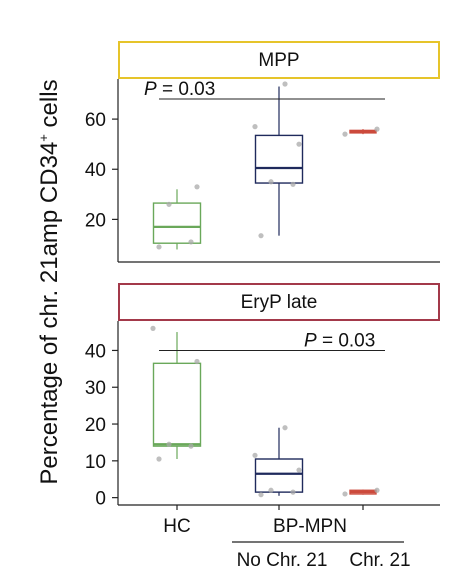 The width and height of the screenshot is (454, 581). Describe the element at coordinates (100, 499) in the screenshot. I see `y-tick-label: 0` at that location.